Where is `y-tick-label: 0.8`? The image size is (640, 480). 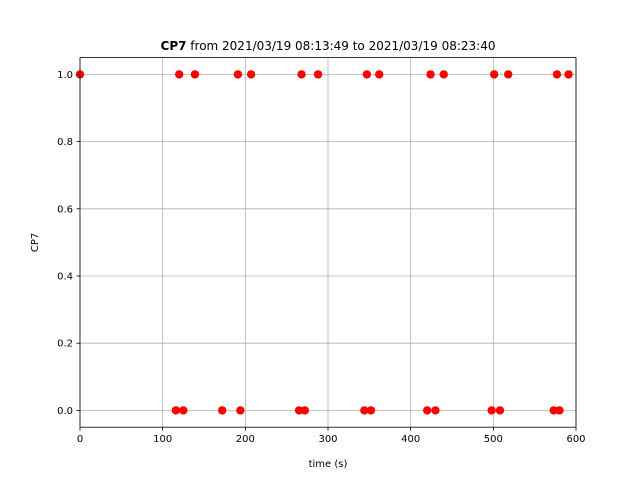 y-tick-label: 0.8 is located at coordinates (65, 142).